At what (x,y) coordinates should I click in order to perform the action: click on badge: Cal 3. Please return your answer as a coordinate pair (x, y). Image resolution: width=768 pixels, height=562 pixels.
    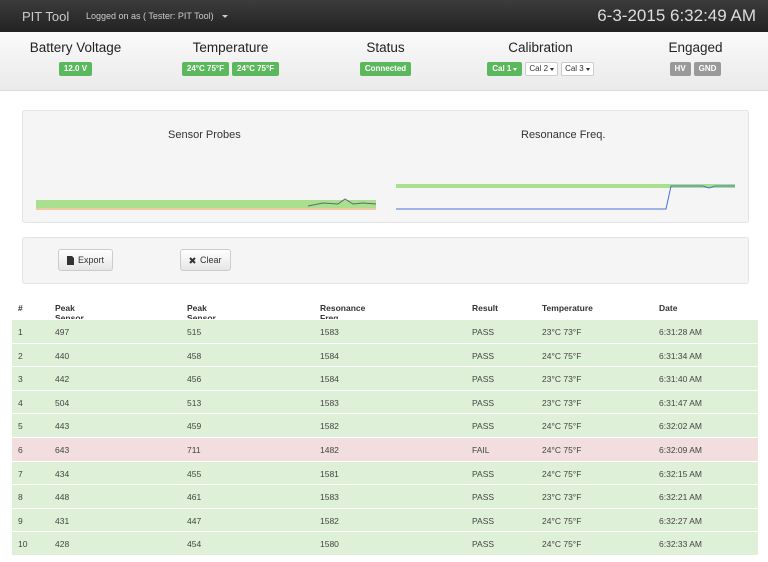
    Looking at the image, I should click on (577, 69).